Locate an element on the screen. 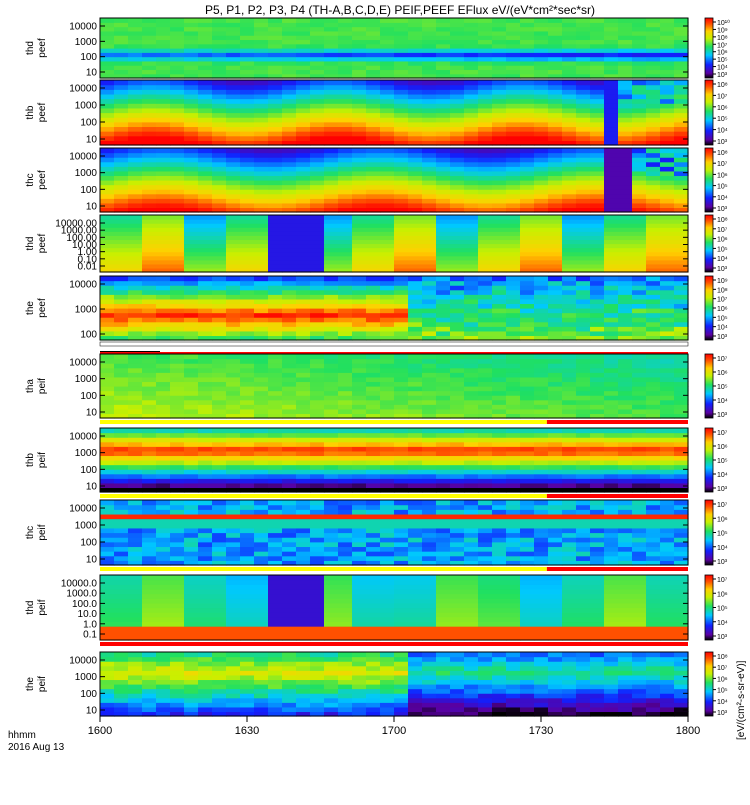 Image resolution: width=750 pixels, height=805 pixels. y-tick-label: 0.01 is located at coordinates (88, 267).